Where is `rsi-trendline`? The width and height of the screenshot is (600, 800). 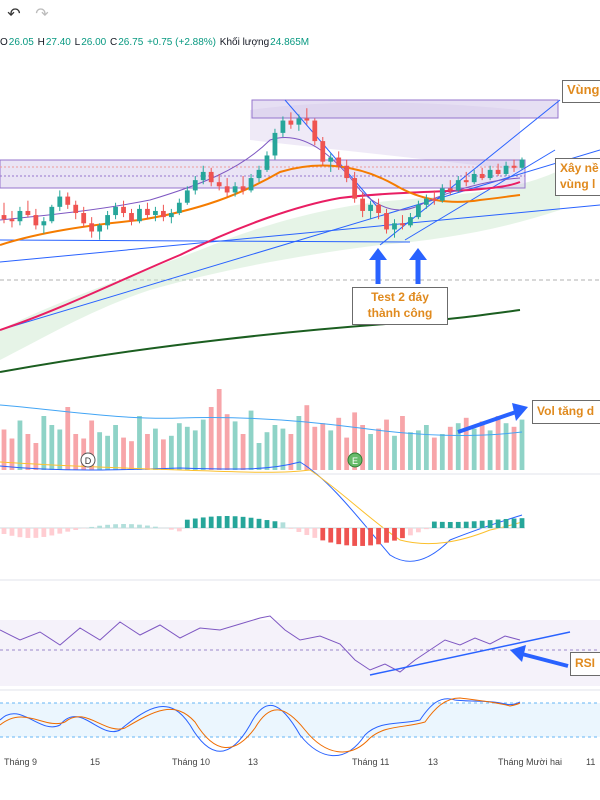
rsi-trendline is located at coordinates (470, 653).